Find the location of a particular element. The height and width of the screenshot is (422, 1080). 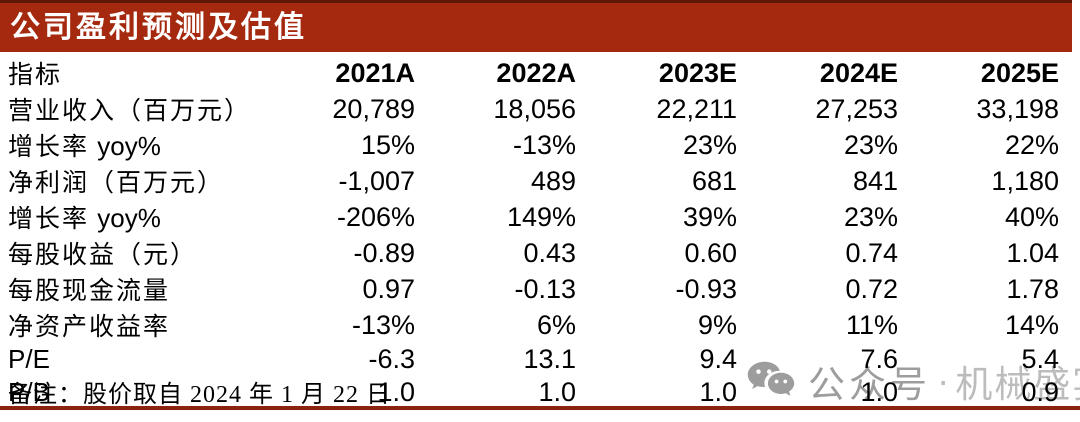

watermark-brand: 机械盛宴 is located at coordinates (1017, 384).